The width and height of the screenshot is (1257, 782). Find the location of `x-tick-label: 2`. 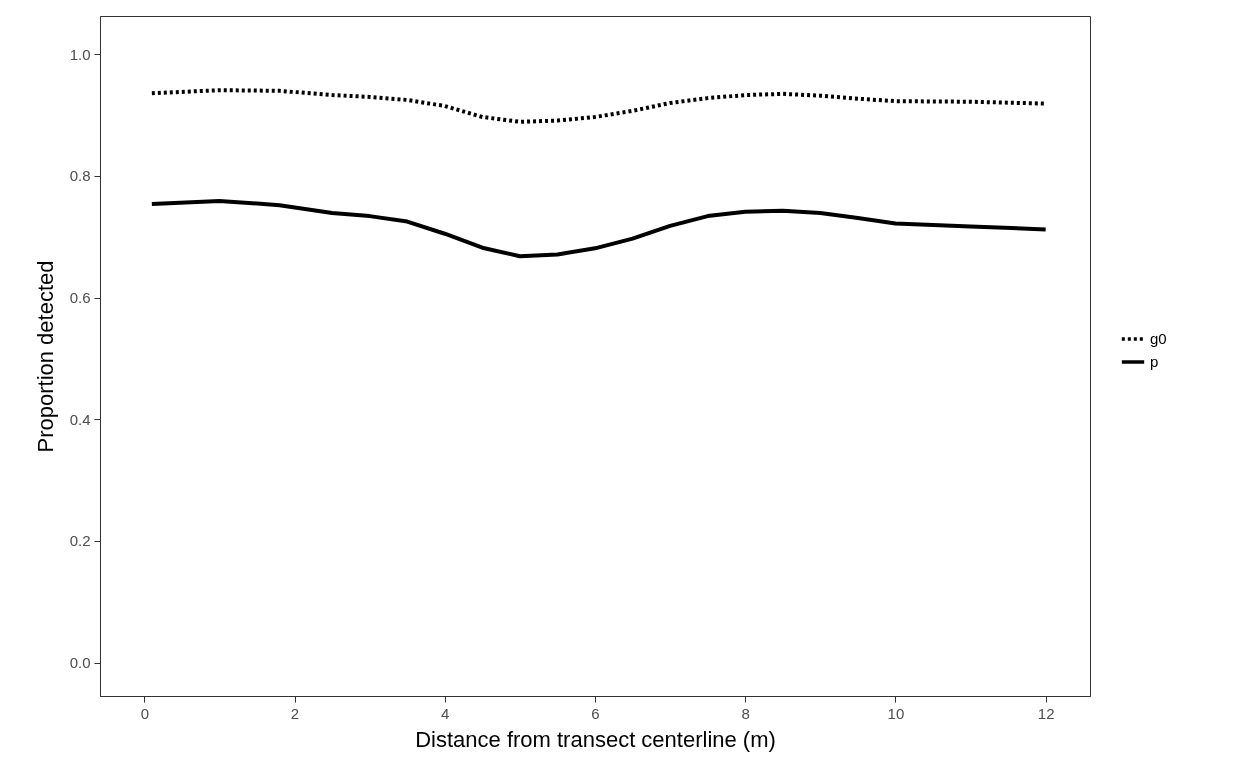

x-tick-label: 2 is located at coordinates (295, 713).